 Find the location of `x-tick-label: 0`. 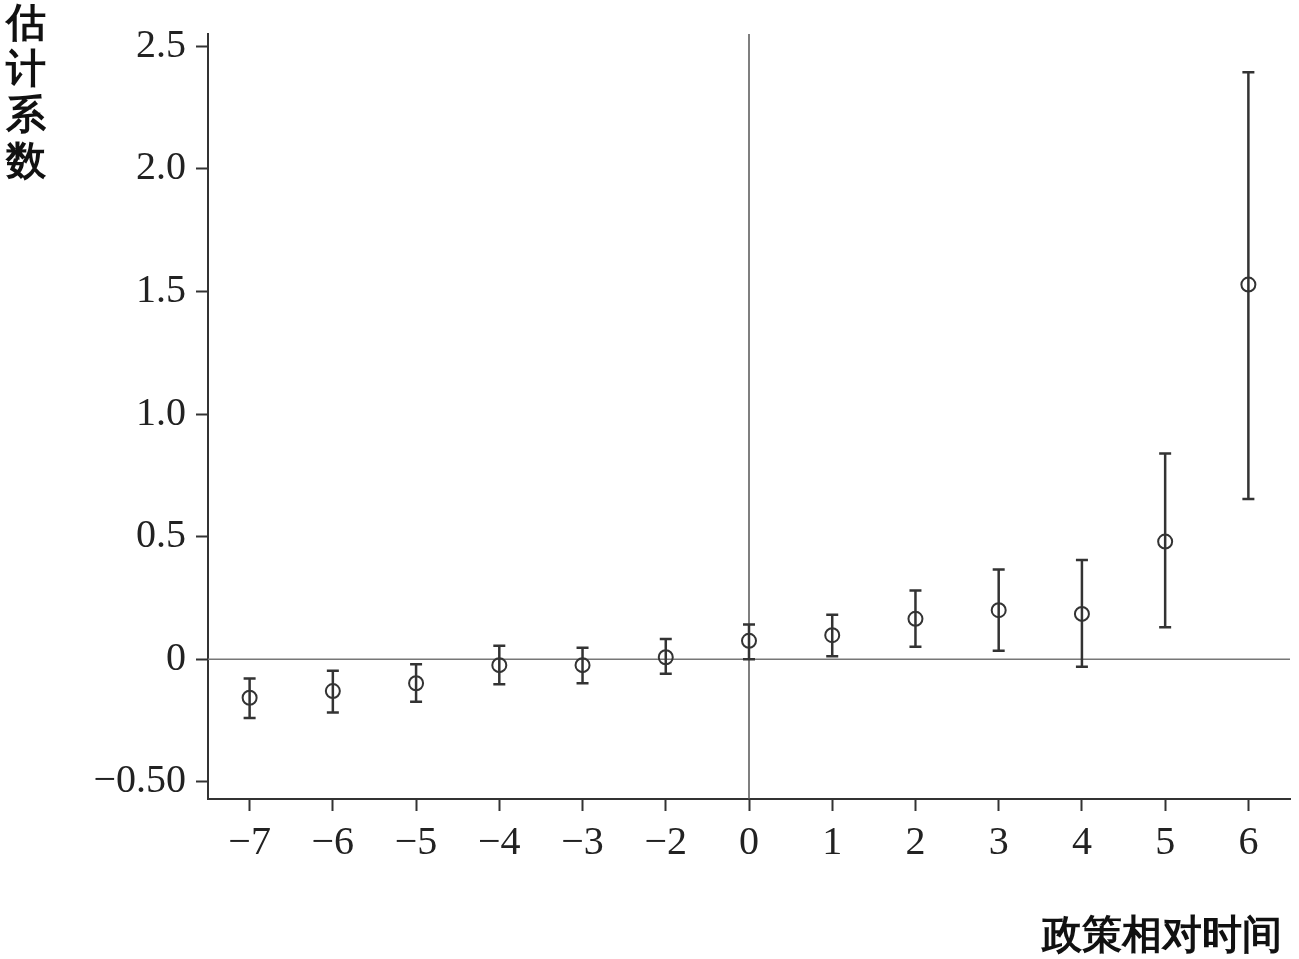

x-tick-label: 0 is located at coordinates (749, 840).